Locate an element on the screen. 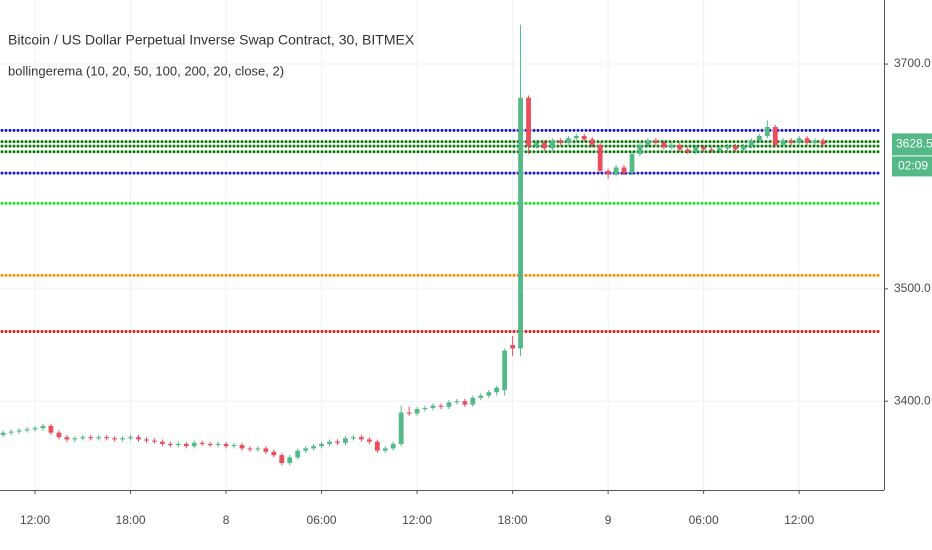 The height and width of the screenshot is (550, 932). x-tick-label: 06:00 is located at coordinates (322, 520).